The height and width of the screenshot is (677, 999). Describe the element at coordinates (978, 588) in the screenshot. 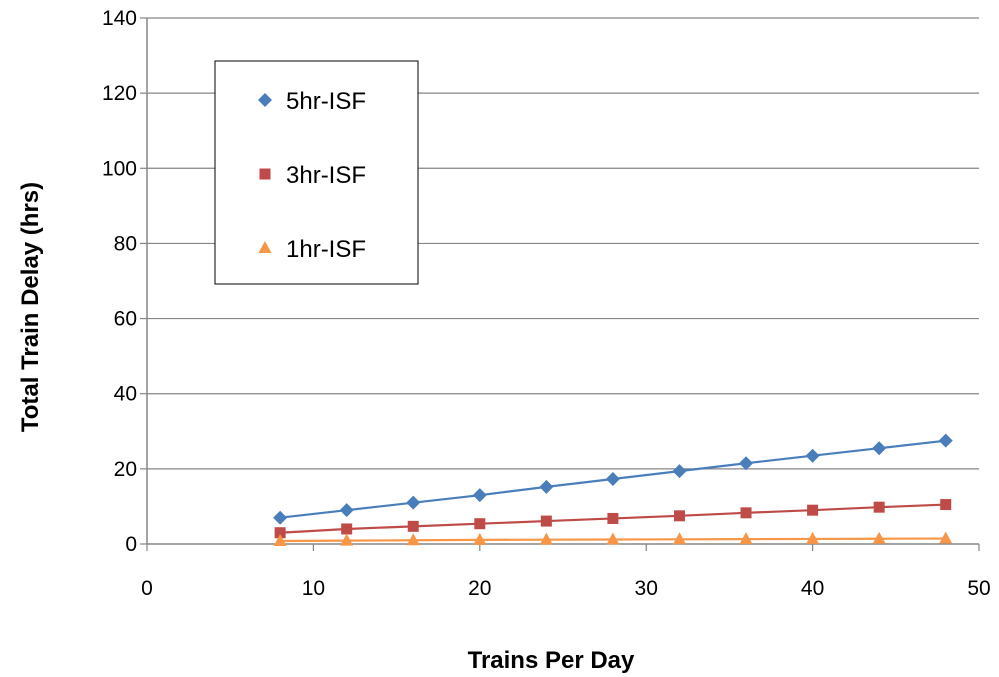

I see `x-tick-label: 50` at that location.